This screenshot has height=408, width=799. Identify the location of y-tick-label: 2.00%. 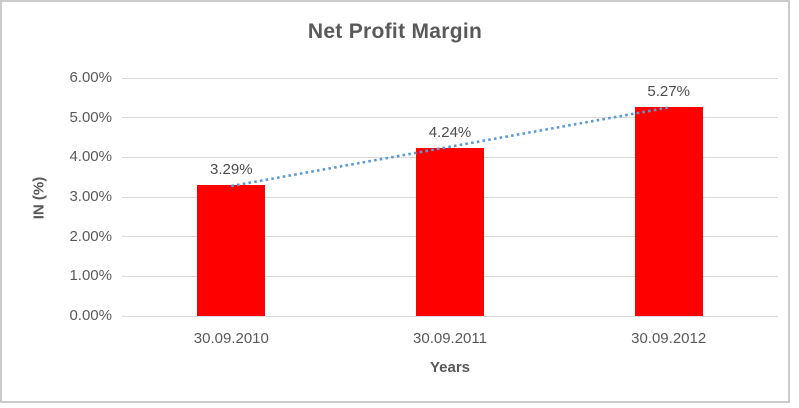
(90, 236).